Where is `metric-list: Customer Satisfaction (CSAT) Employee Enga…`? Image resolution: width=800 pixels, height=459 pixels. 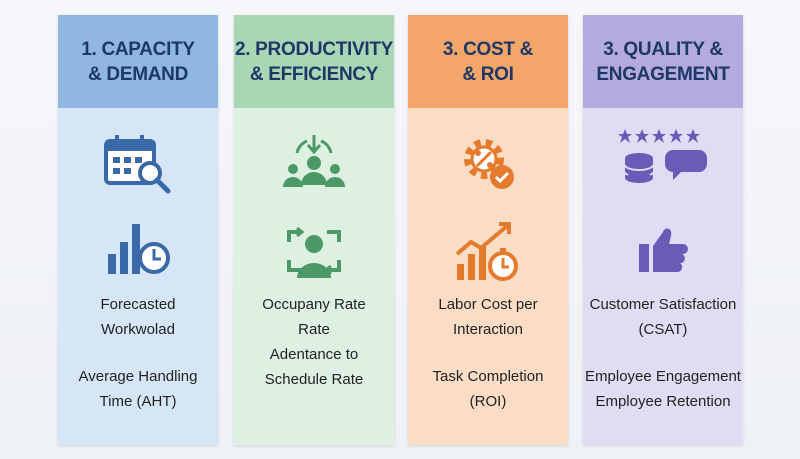
metric-list: Customer Satisfaction (CSAT) Employee Enga… is located at coordinates (663, 353).